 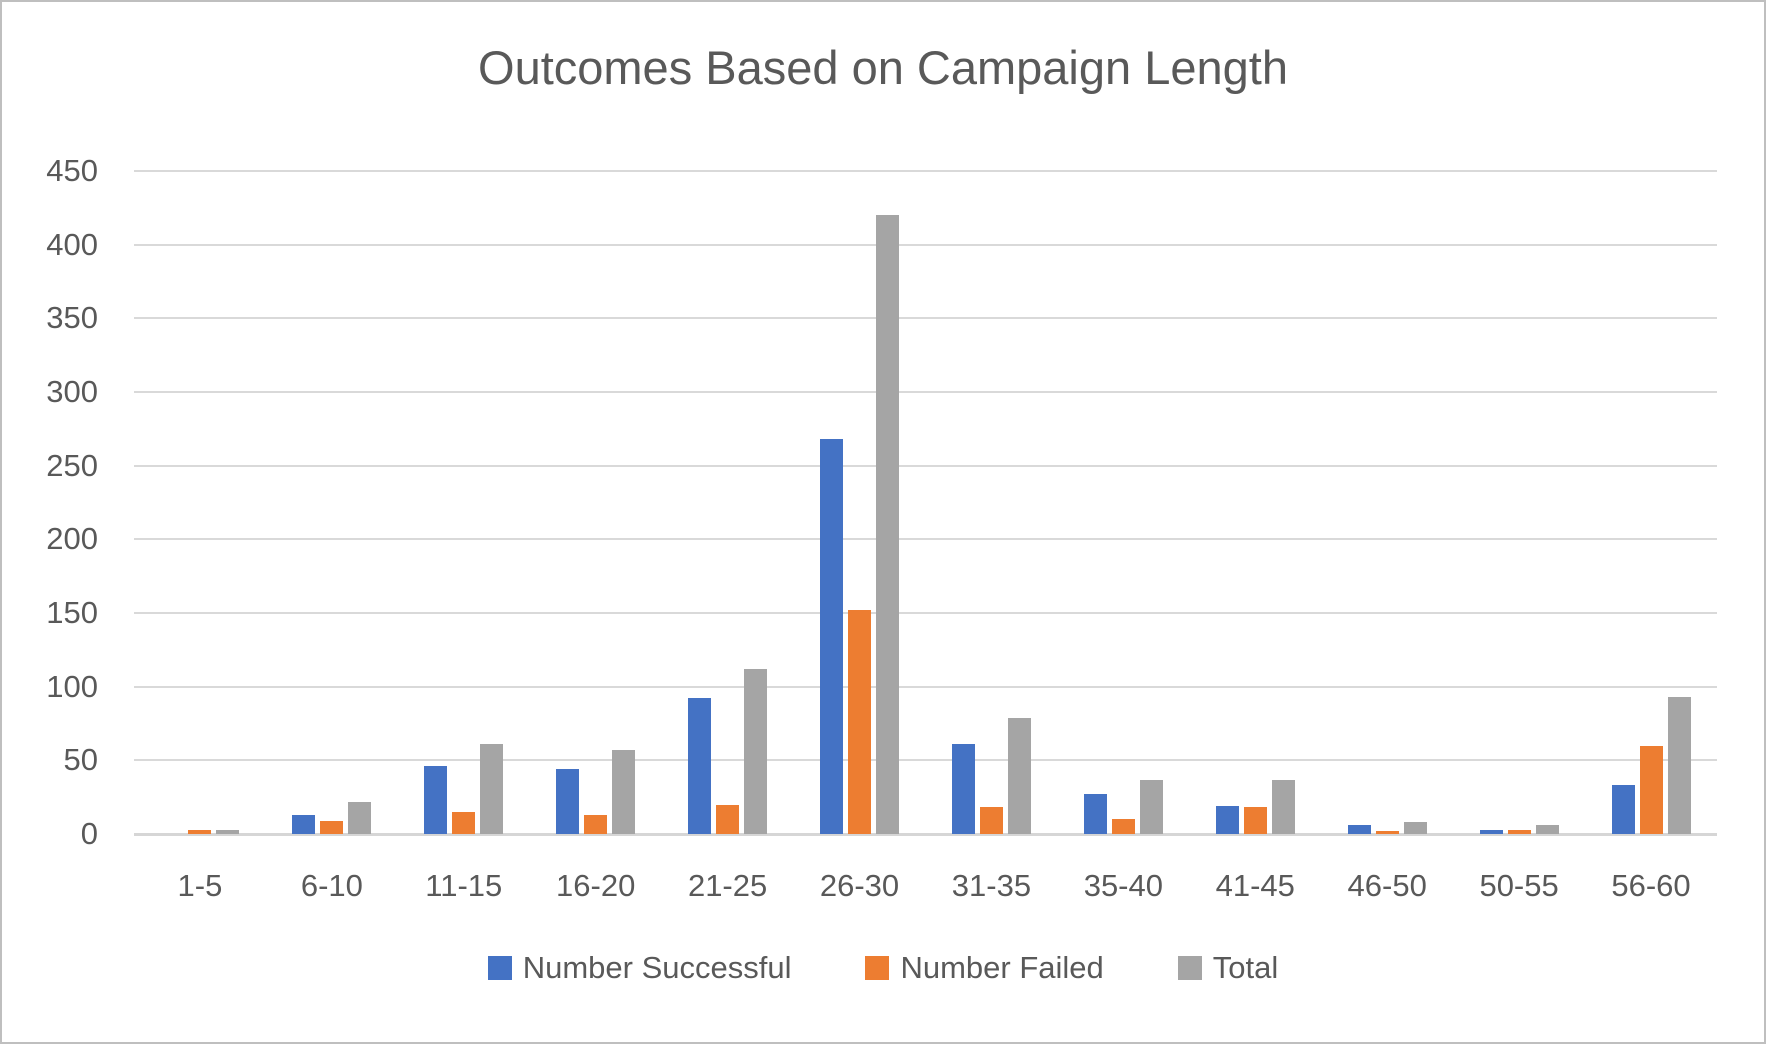 I want to click on y-tick-label: 300, so click(x=72, y=391).